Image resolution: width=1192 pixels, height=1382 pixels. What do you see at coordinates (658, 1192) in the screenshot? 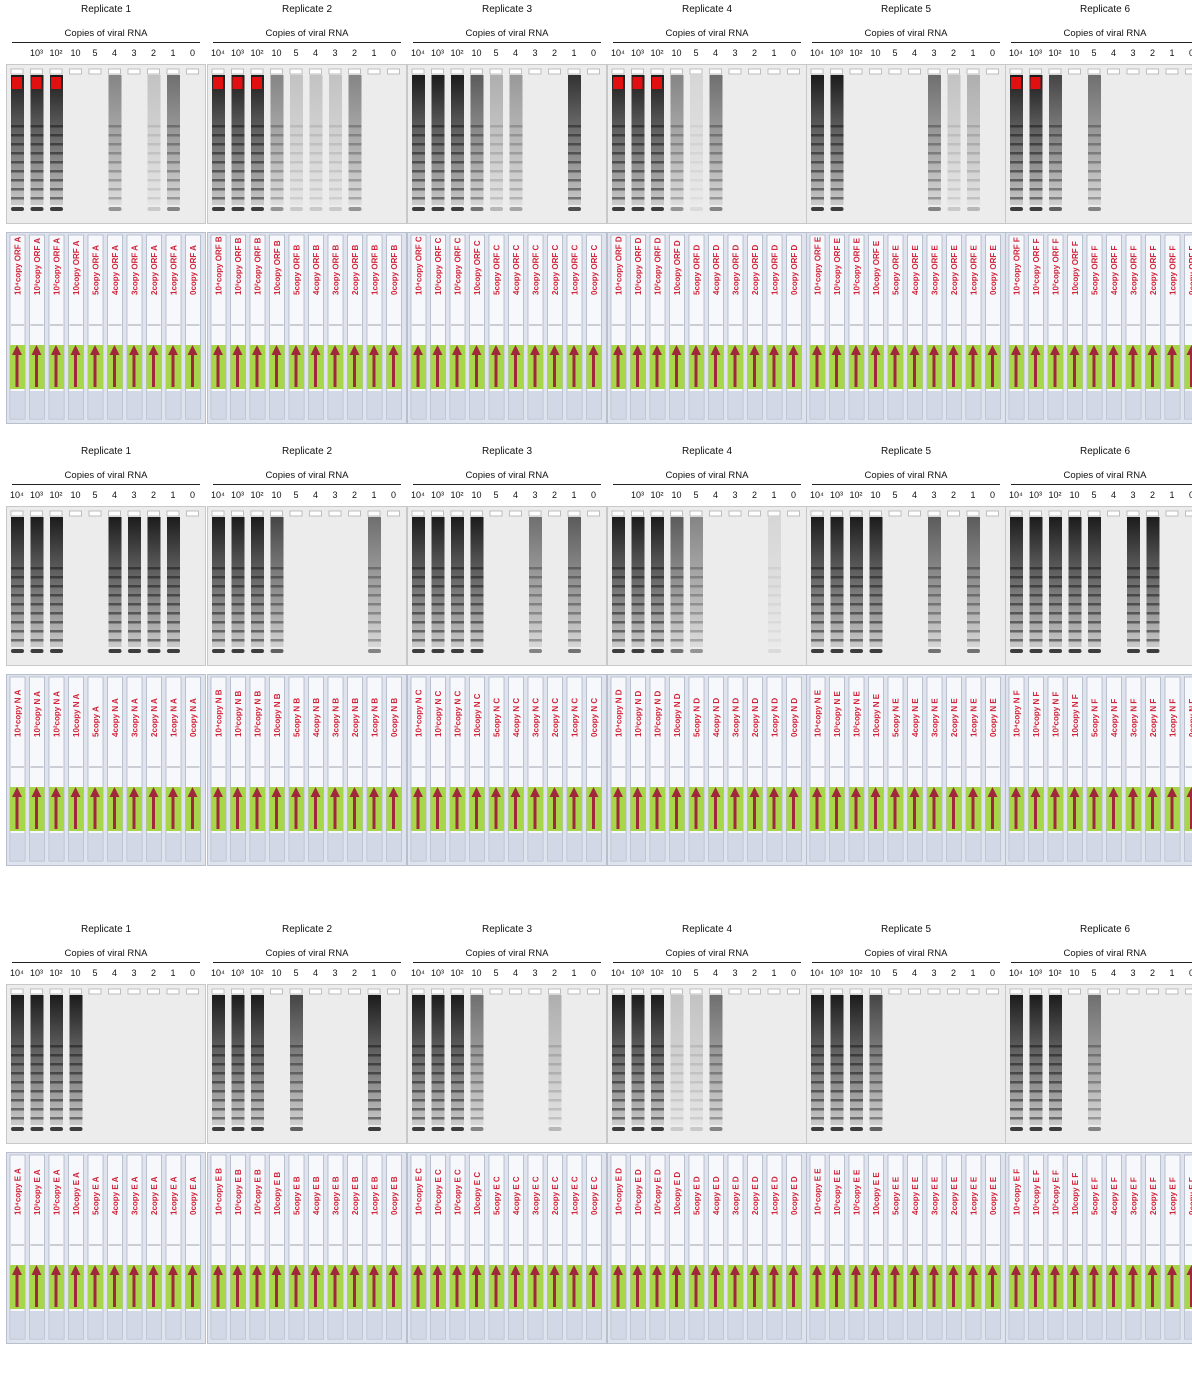
I see `strip-label: 10²copy E D` at bounding box center [658, 1192].